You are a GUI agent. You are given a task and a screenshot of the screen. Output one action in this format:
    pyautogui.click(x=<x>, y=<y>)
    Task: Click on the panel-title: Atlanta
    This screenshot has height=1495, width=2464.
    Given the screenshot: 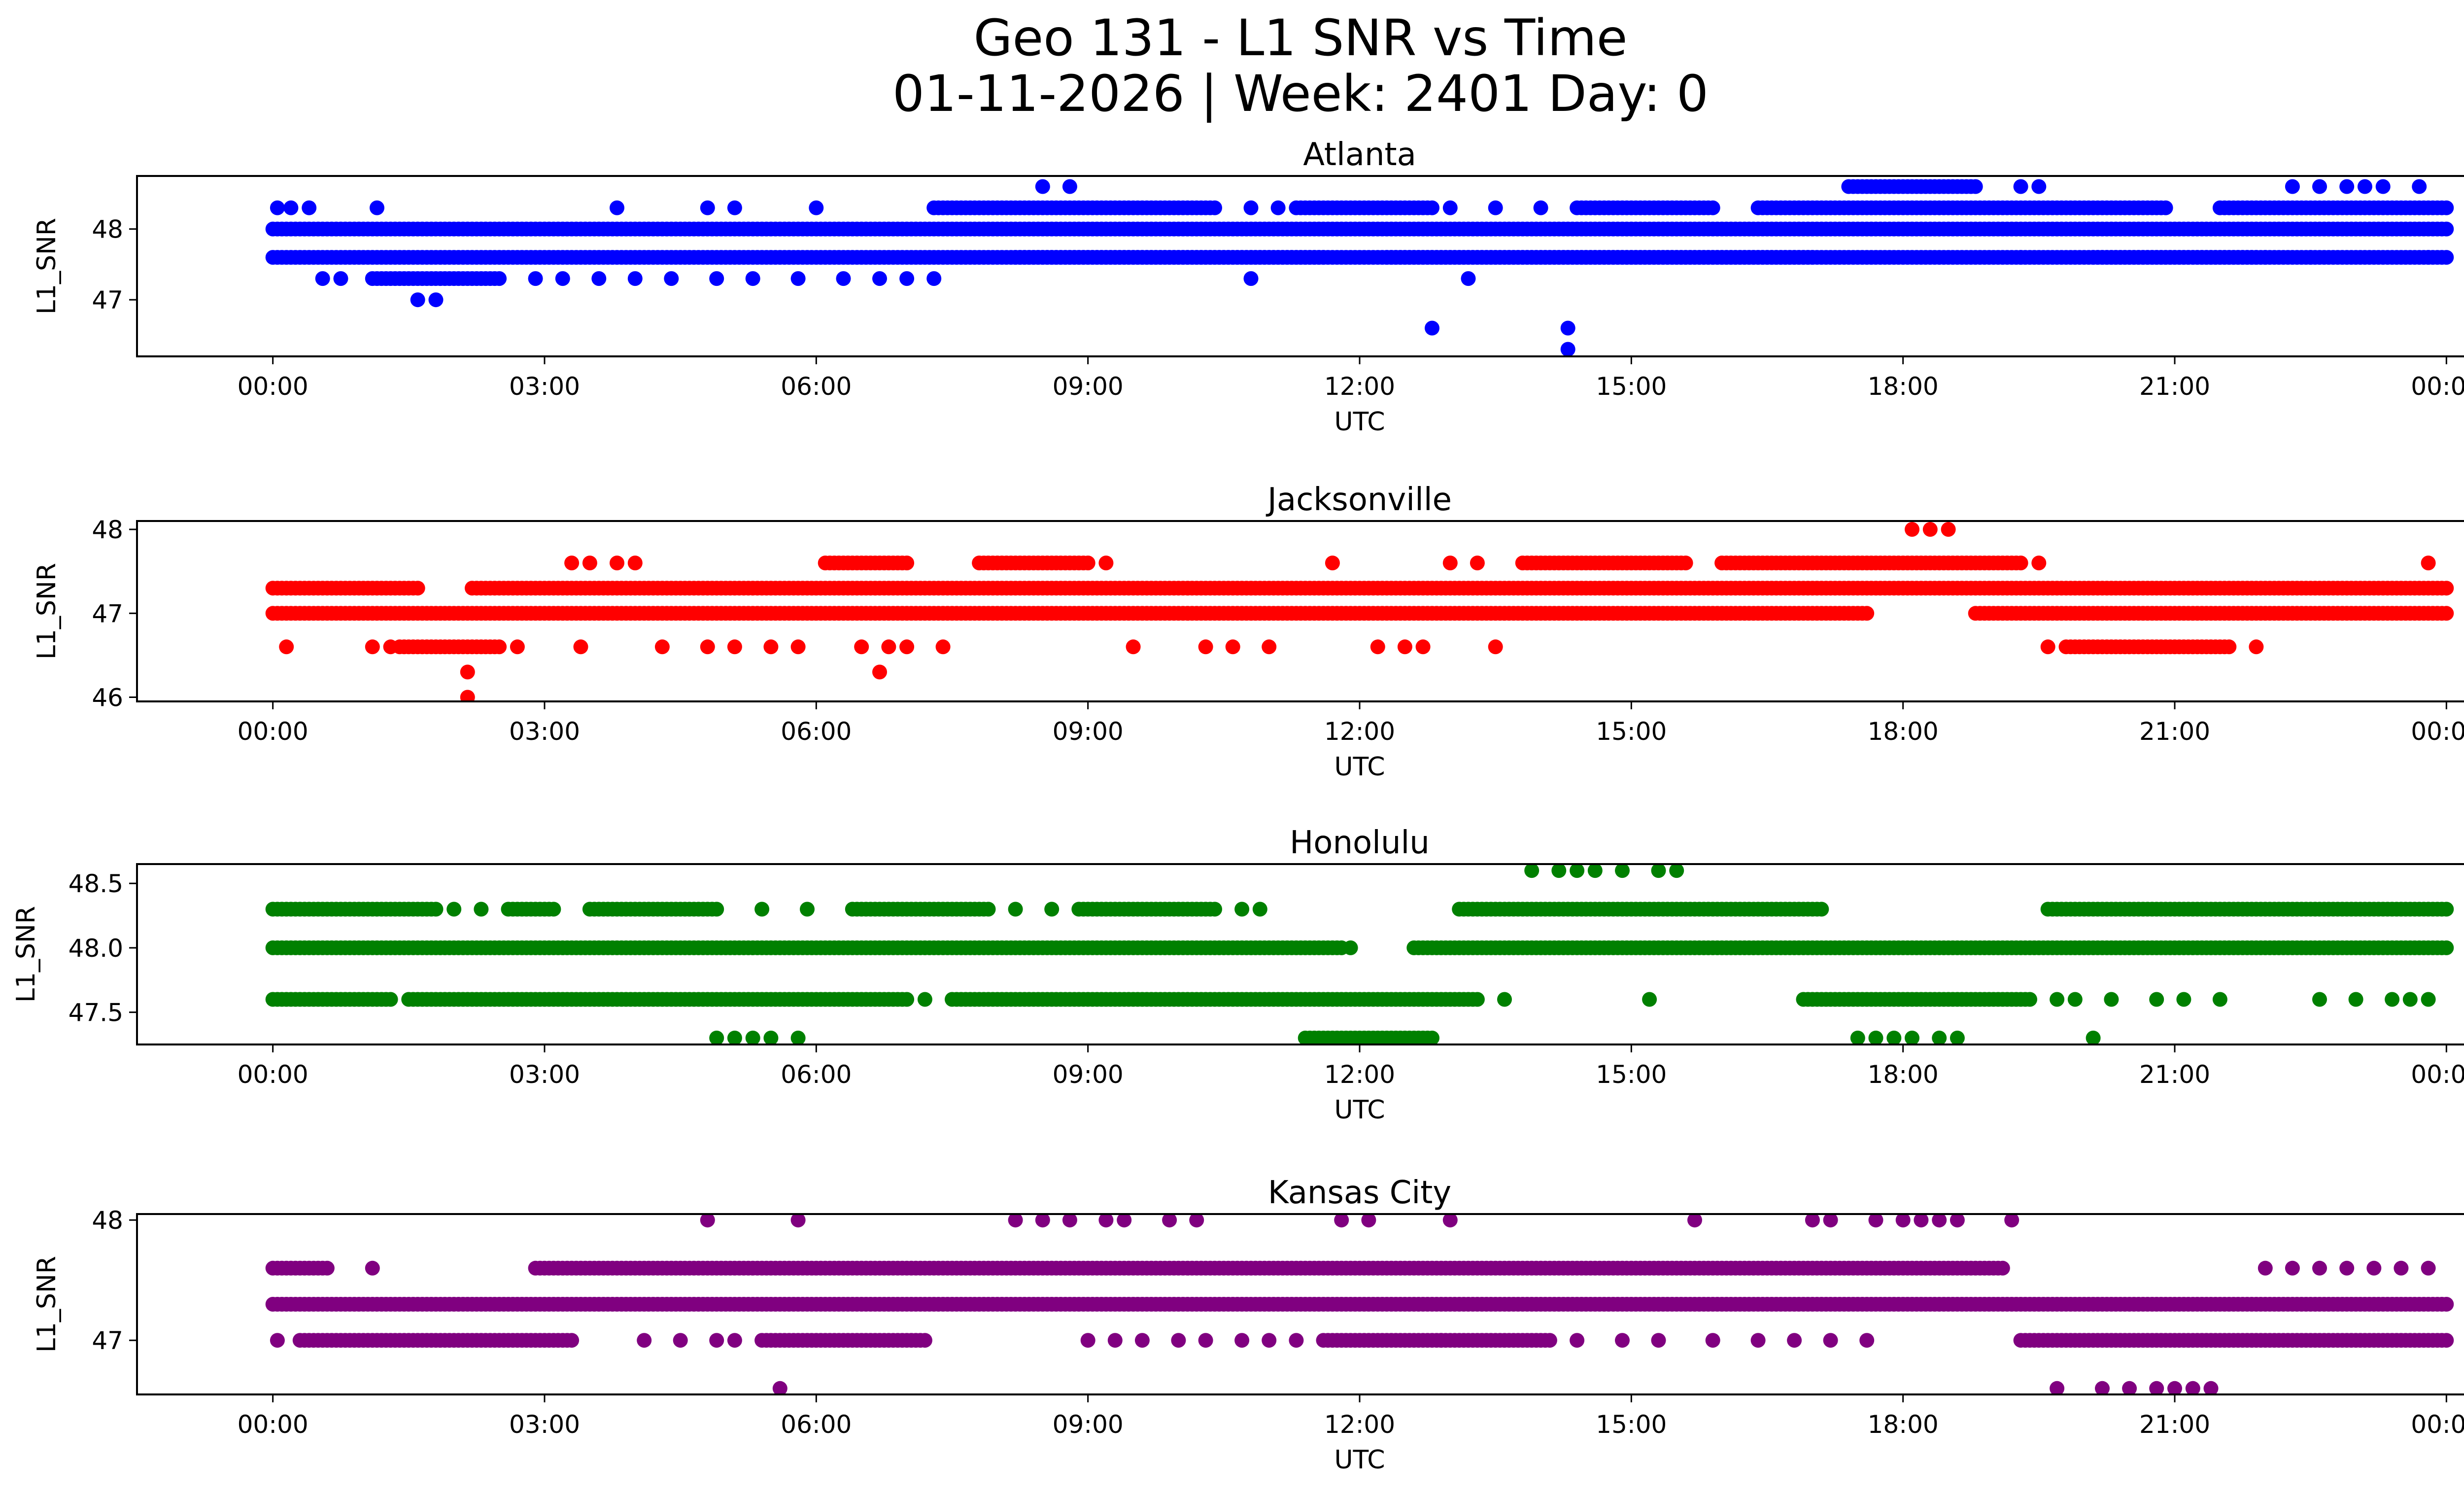 What is the action you would take?
    pyautogui.click(x=1359, y=155)
    